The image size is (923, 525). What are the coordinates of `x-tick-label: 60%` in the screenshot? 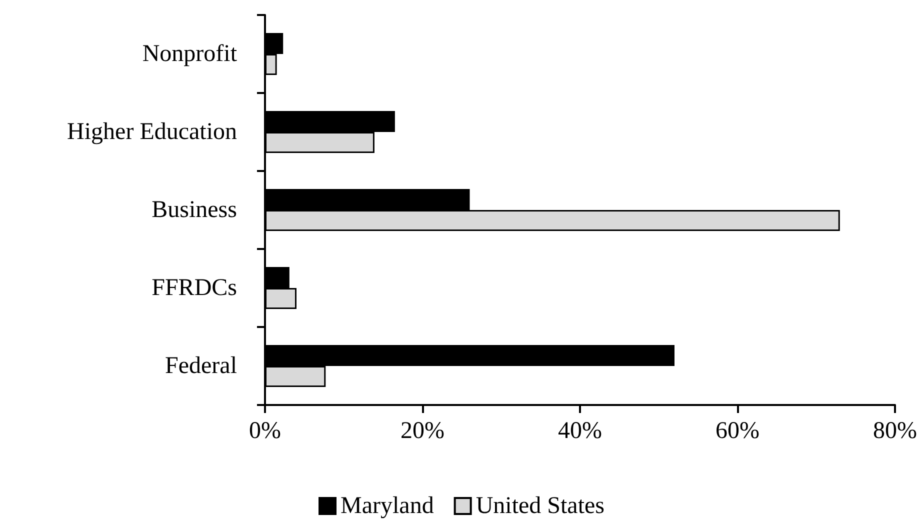 It's located at (738, 431).